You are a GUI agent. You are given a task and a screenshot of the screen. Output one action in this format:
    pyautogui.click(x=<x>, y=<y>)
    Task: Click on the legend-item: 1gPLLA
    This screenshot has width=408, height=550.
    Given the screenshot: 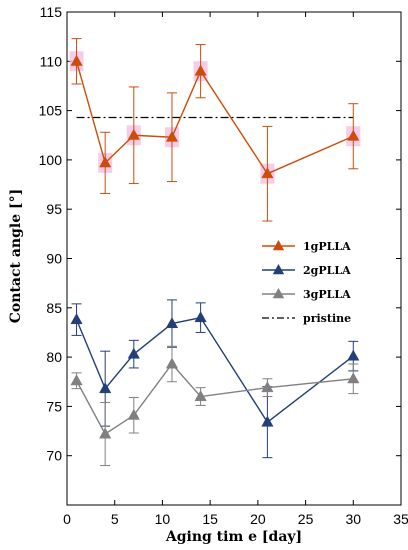 What is the action you would take?
    pyautogui.click(x=306, y=246)
    